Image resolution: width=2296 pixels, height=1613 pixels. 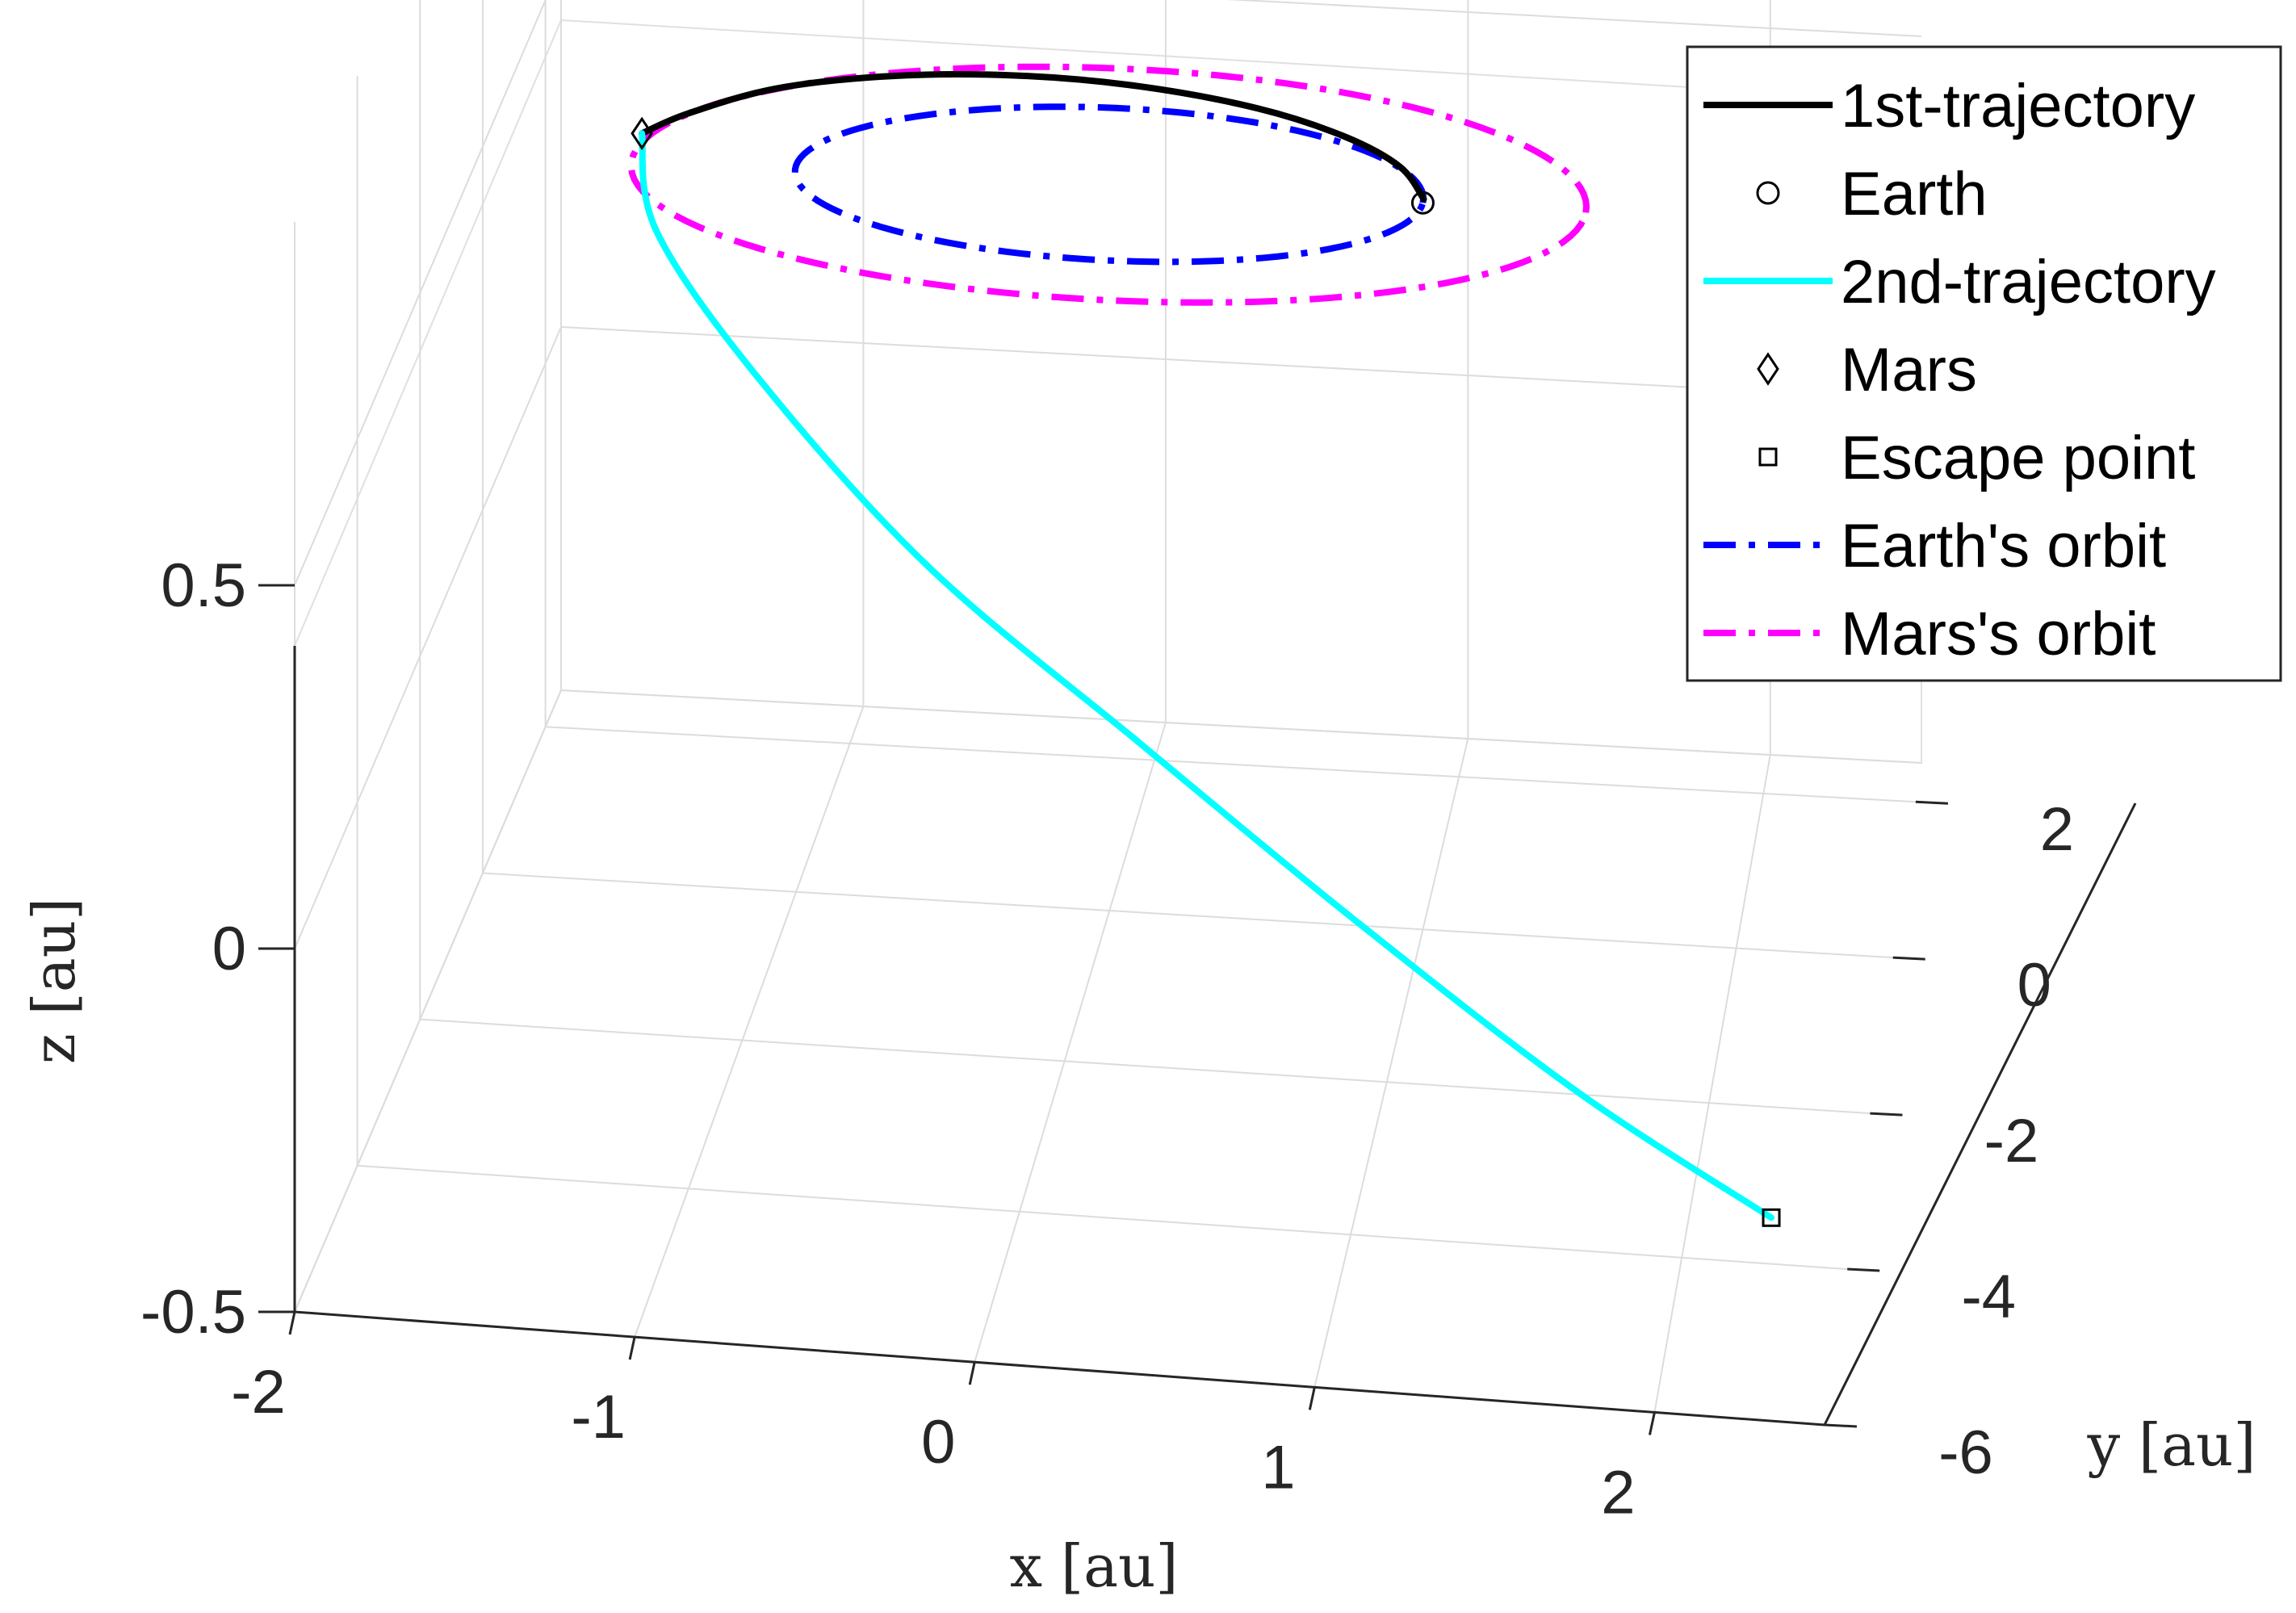 I want to click on x-axis-line, so click(x=1059, y=1368).